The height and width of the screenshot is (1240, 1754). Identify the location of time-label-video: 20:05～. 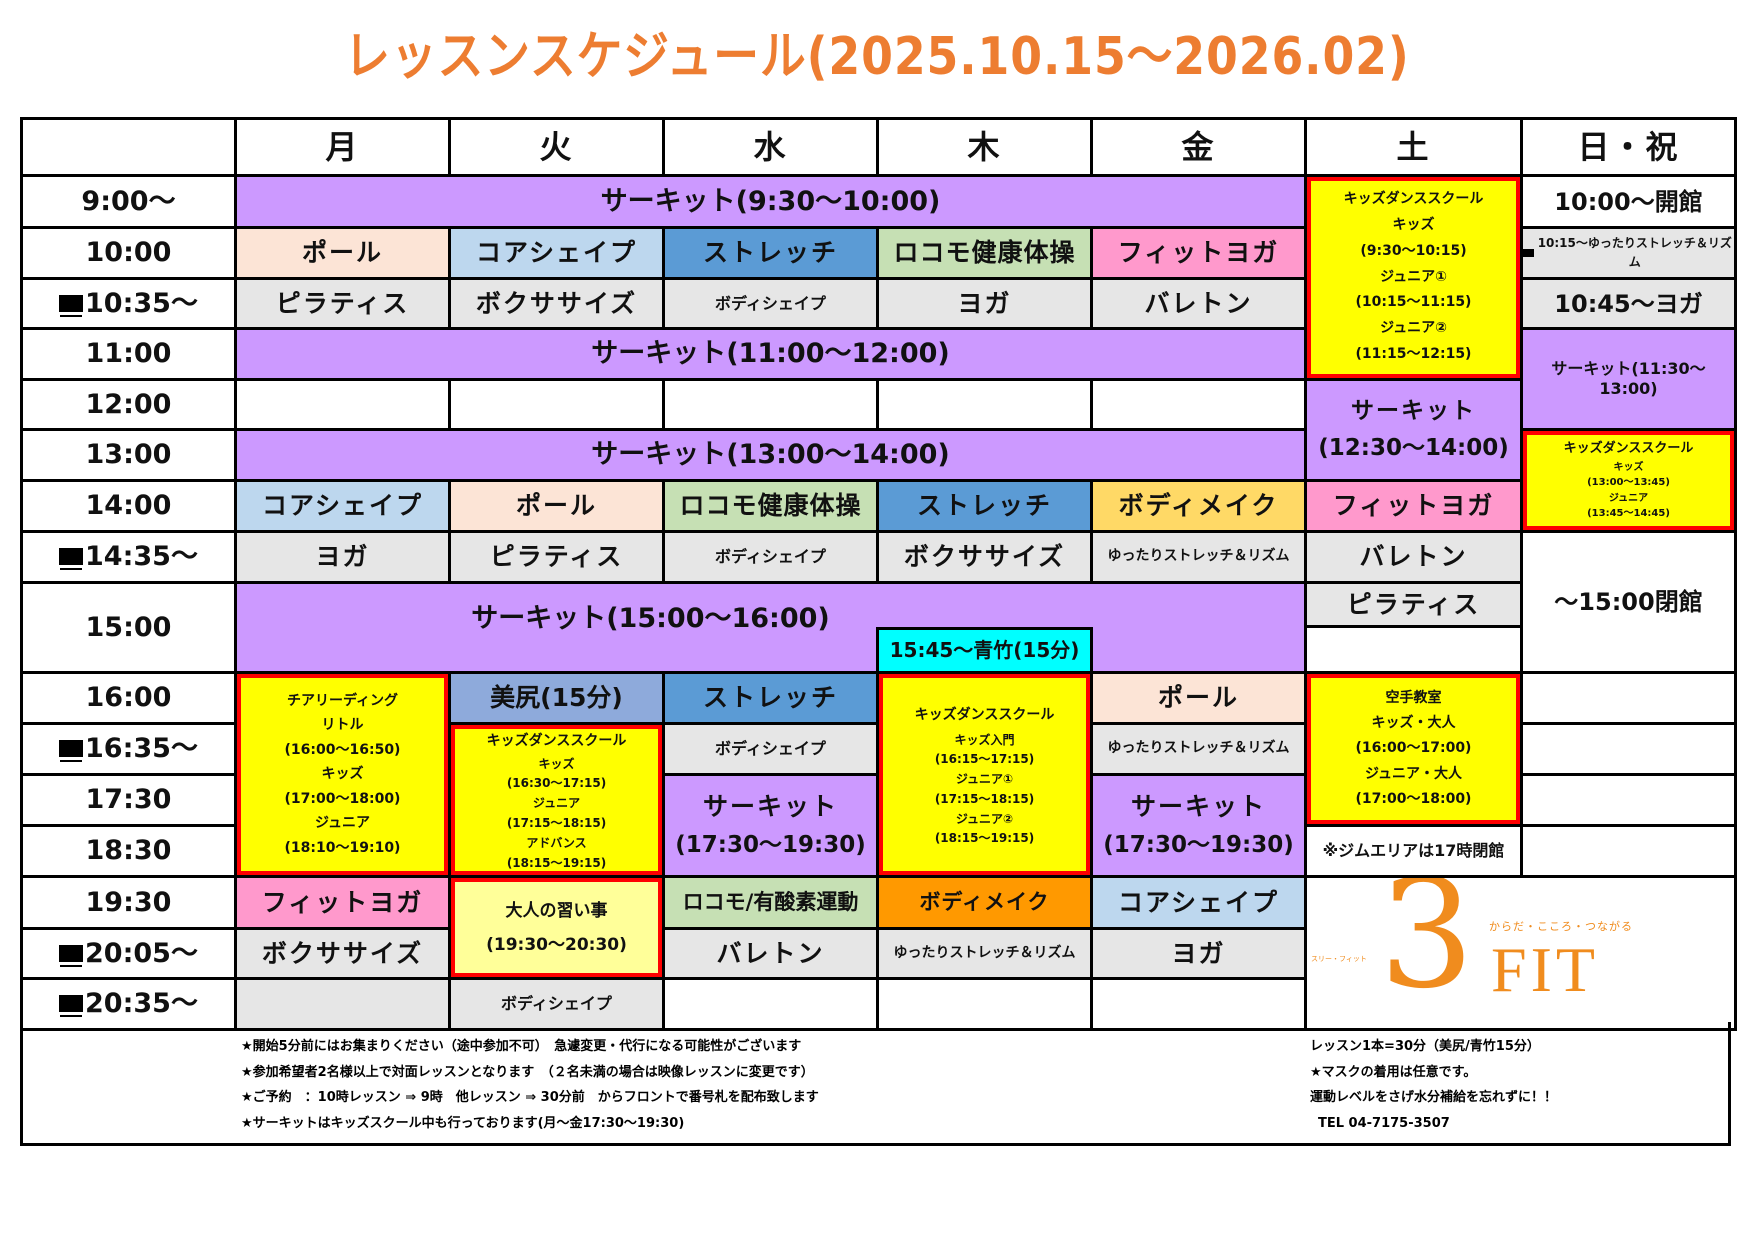
(128, 953).